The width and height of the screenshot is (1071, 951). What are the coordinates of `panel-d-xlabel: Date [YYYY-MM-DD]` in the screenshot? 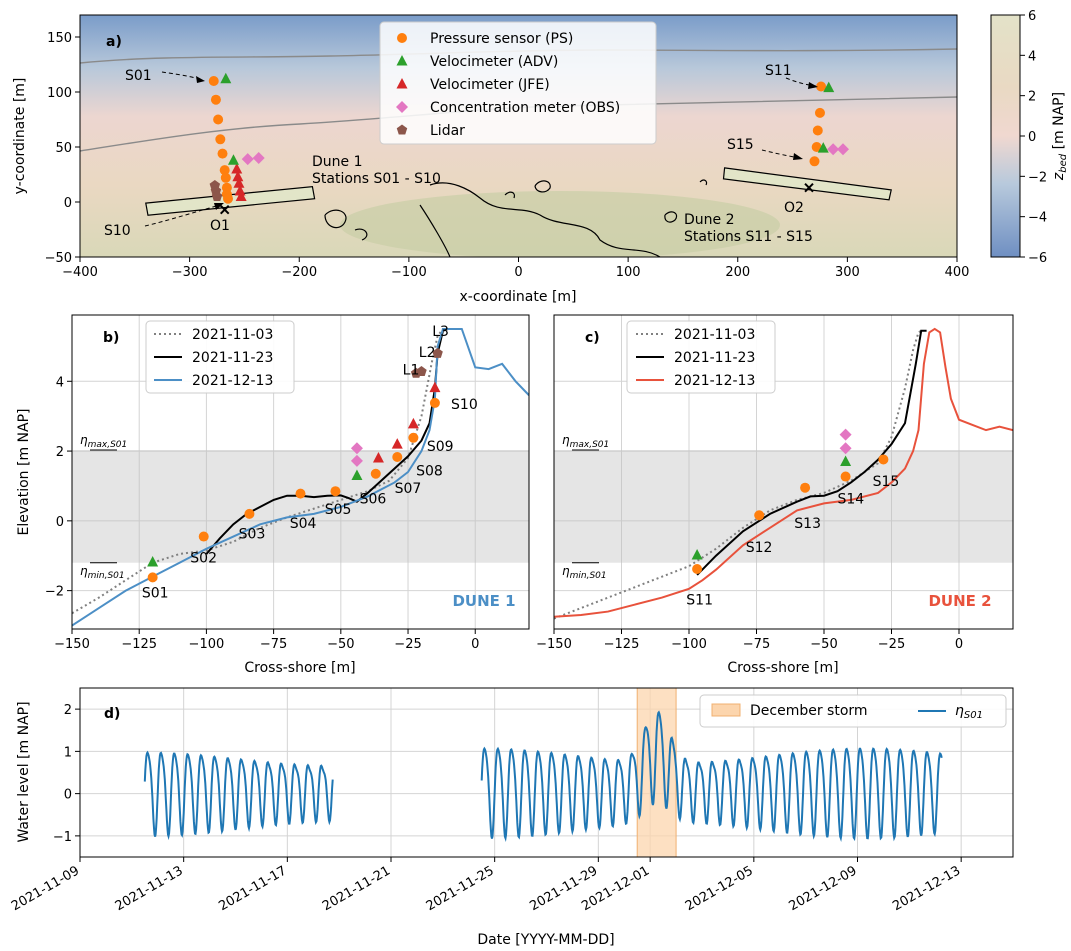 It's located at (545, 940).